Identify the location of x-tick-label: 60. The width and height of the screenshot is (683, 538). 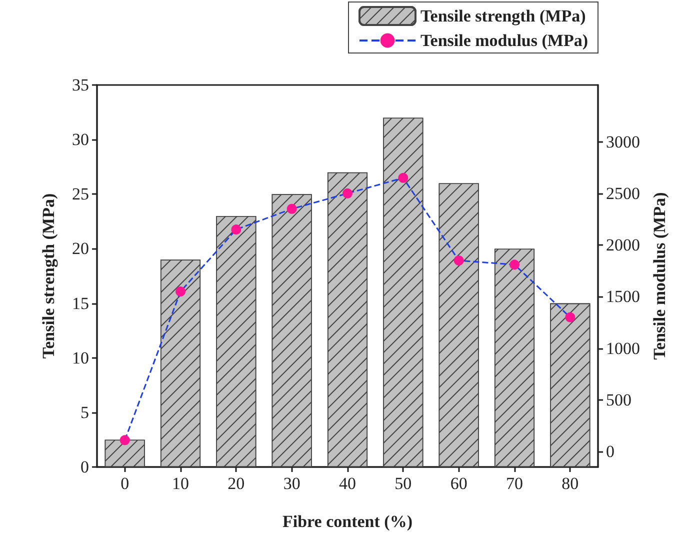
(459, 483).